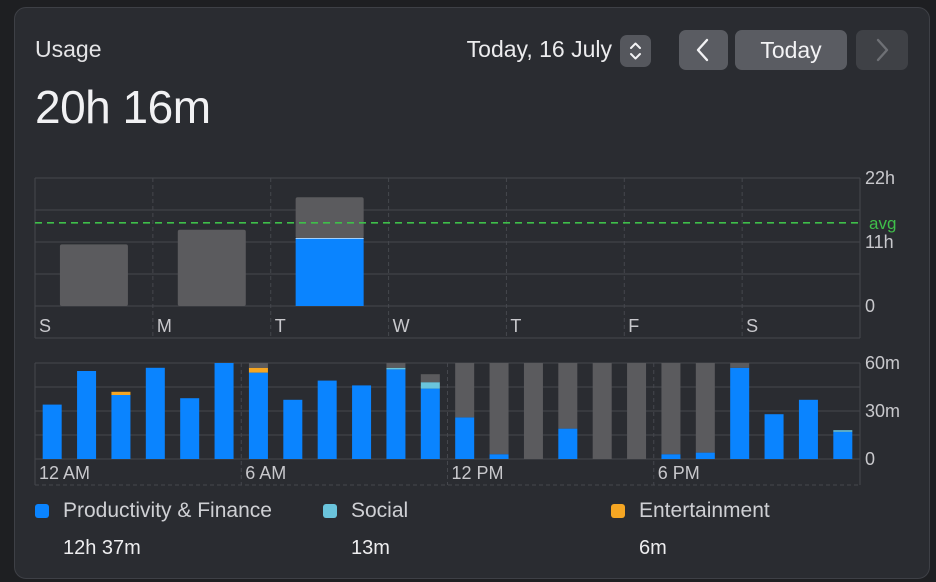  Describe the element at coordinates (633, 326) in the screenshot. I see `week-day-label: F` at that location.